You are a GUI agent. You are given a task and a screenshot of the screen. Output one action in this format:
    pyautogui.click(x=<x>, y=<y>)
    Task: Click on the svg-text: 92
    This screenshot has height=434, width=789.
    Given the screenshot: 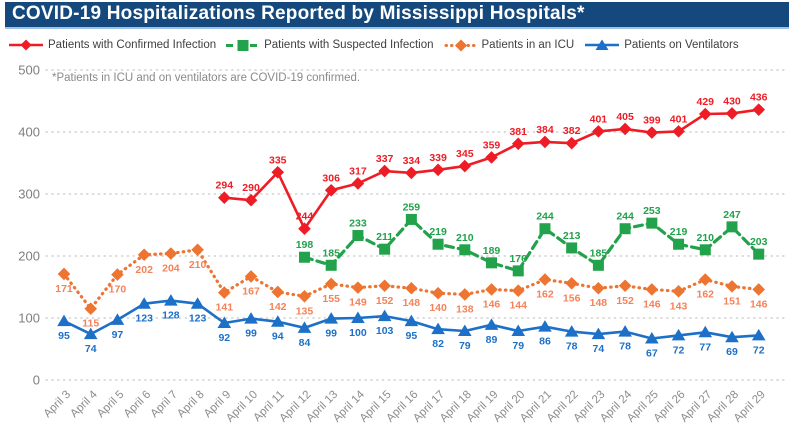 What is the action you would take?
    pyautogui.click(x=224, y=338)
    